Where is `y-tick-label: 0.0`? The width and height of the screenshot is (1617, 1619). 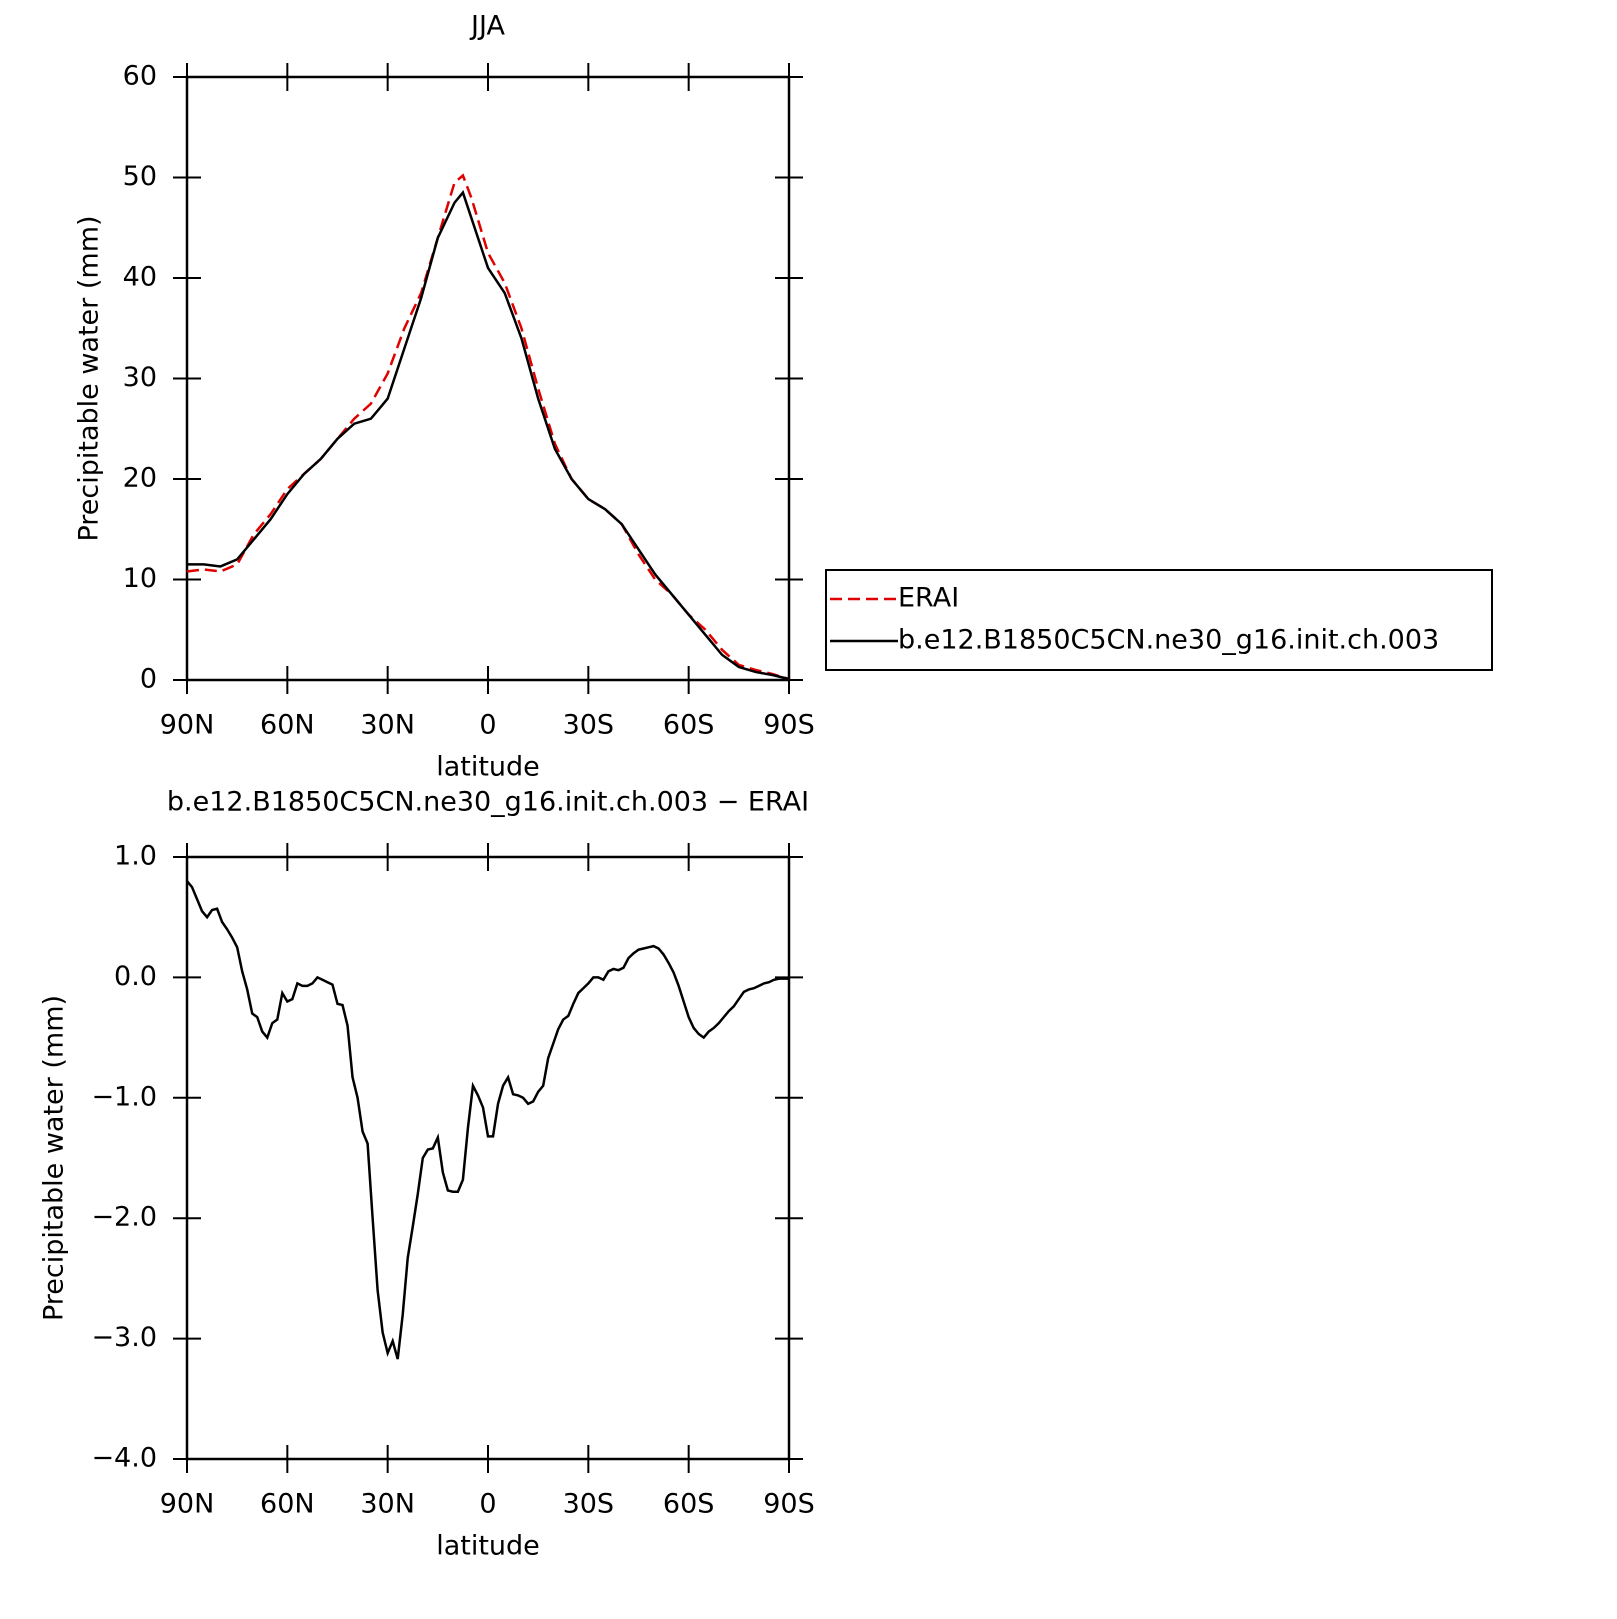
y-tick-label: 0.0 is located at coordinates (135, 976).